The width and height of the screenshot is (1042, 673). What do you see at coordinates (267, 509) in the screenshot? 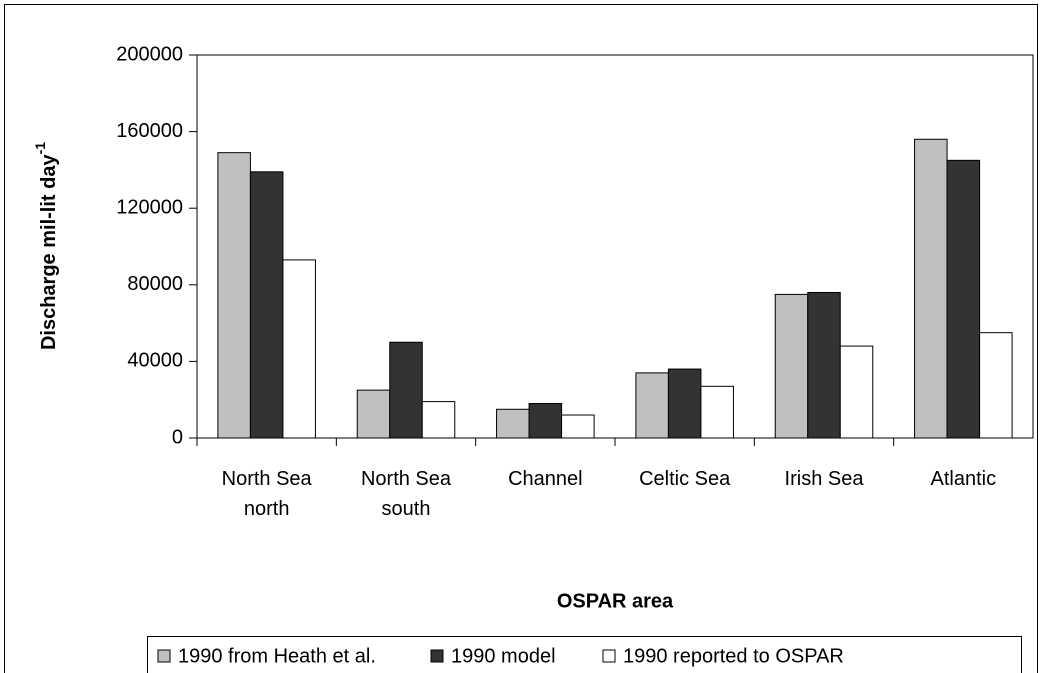
I see `x-tick-label-line: north` at bounding box center [267, 509].